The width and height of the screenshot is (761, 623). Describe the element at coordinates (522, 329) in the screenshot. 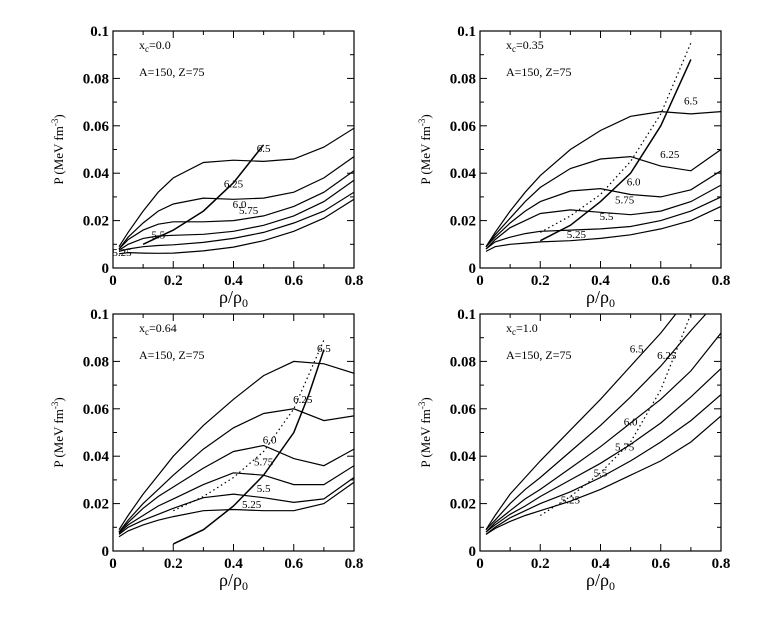

I see `xc-annotation: xc=1.0` at that location.